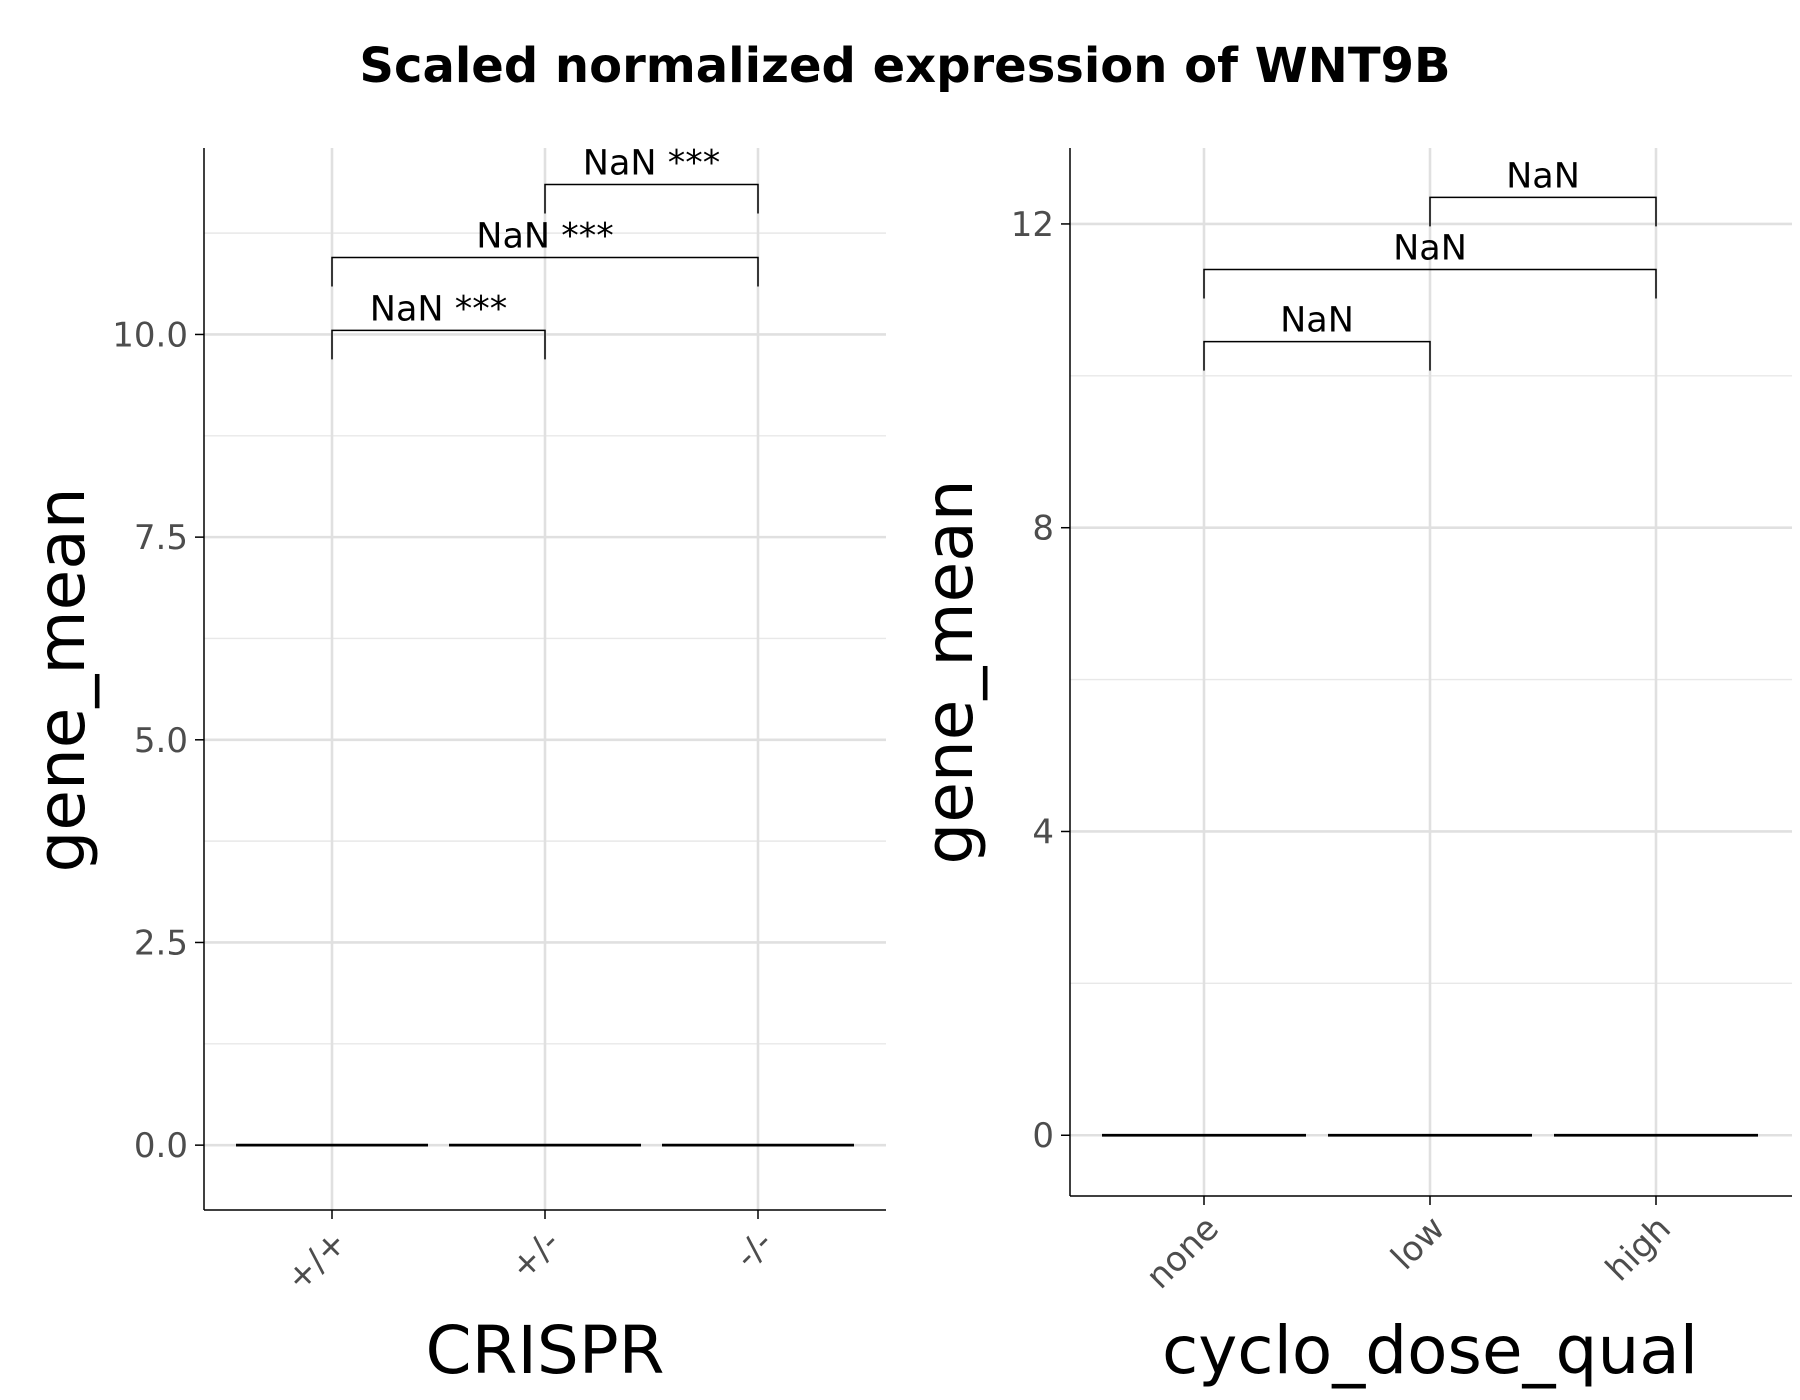 This screenshot has width=1800, height=1400. I want to click on x-axis-title: CRISPR, so click(545, 1350).